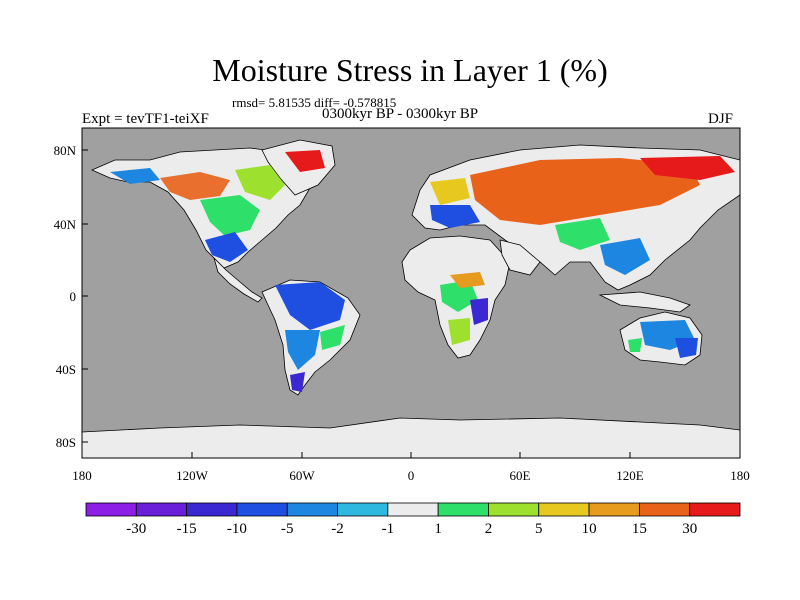 The image size is (800, 600). What do you see at coordinates (195, 186) in the screenshot?
I see `patch-na-orange` at bounding box center [195, 186].